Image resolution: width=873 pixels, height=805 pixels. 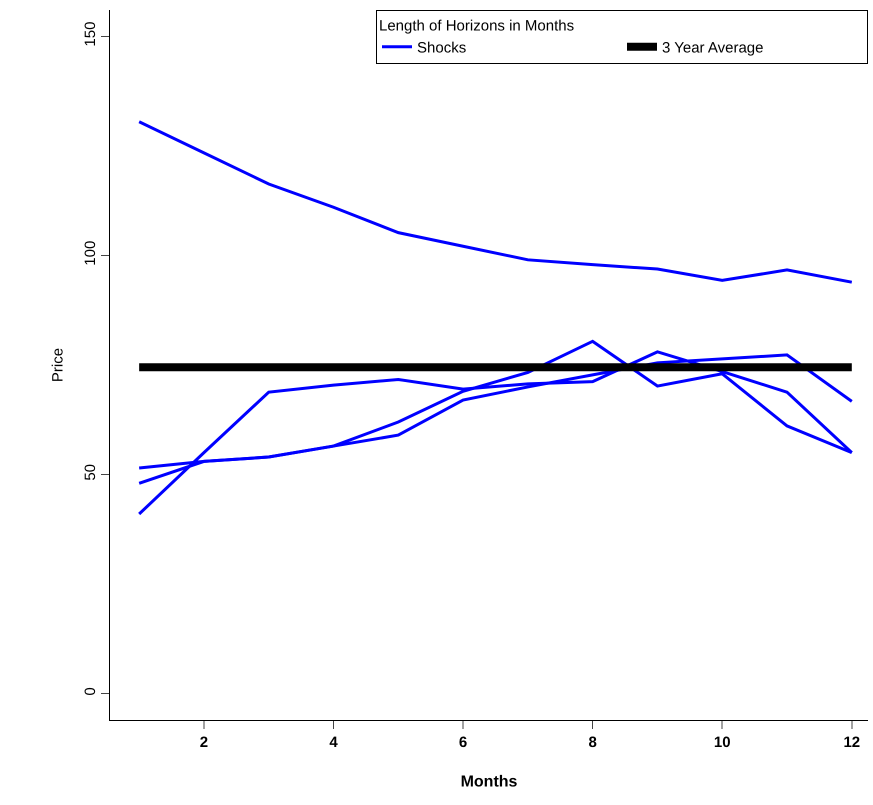 What do you see at coordinates (90, 34) in the screenshot?
I see `y-tick-label: 150` at bounding box center [90, 34].